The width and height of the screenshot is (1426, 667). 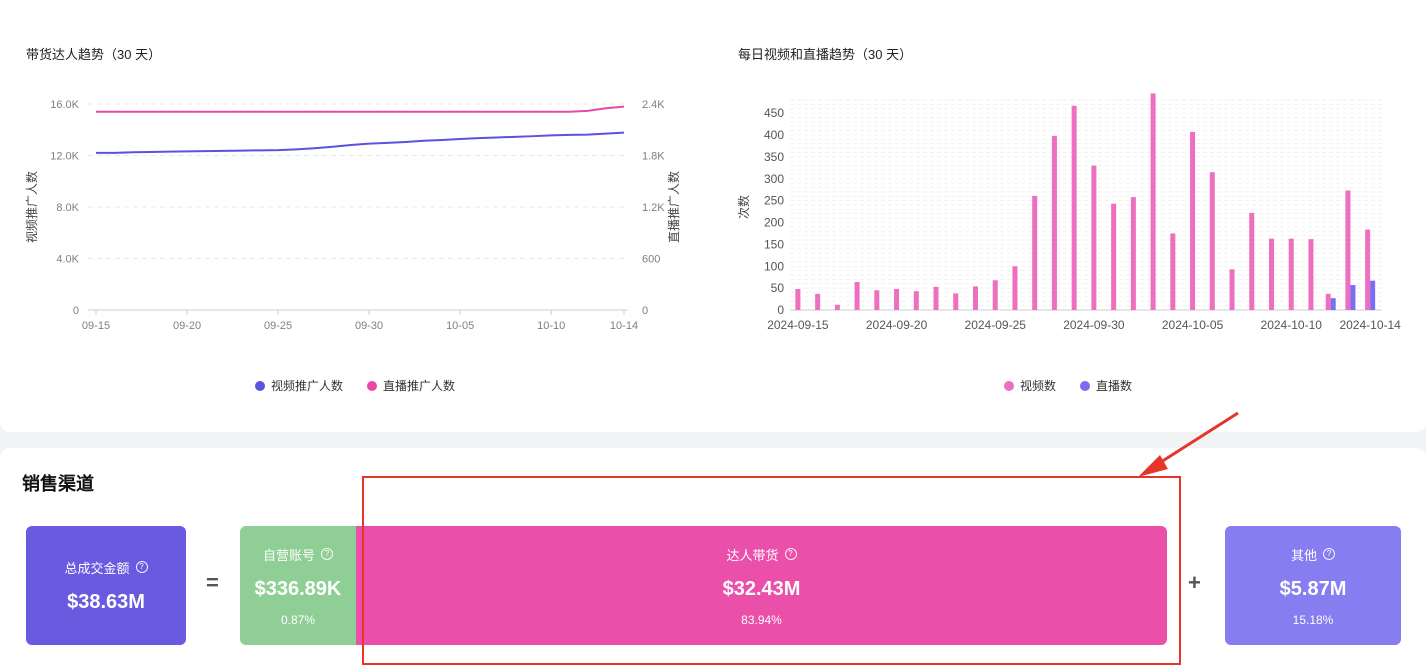 I want to click on x-tick-label: 09-15, so click(x=96, y=326).